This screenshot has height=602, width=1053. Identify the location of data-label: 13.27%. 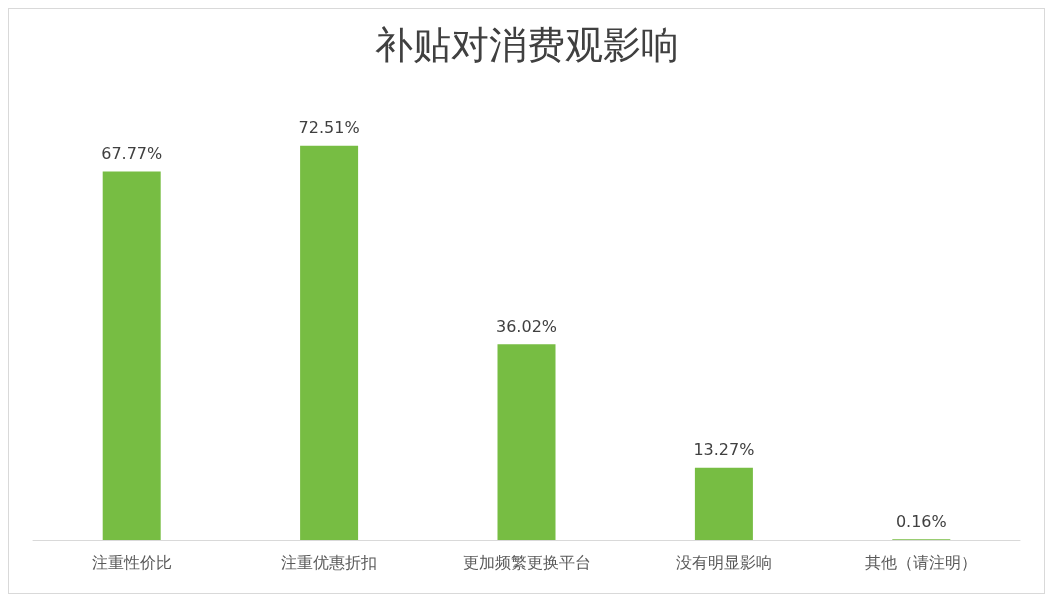
(724, 450).